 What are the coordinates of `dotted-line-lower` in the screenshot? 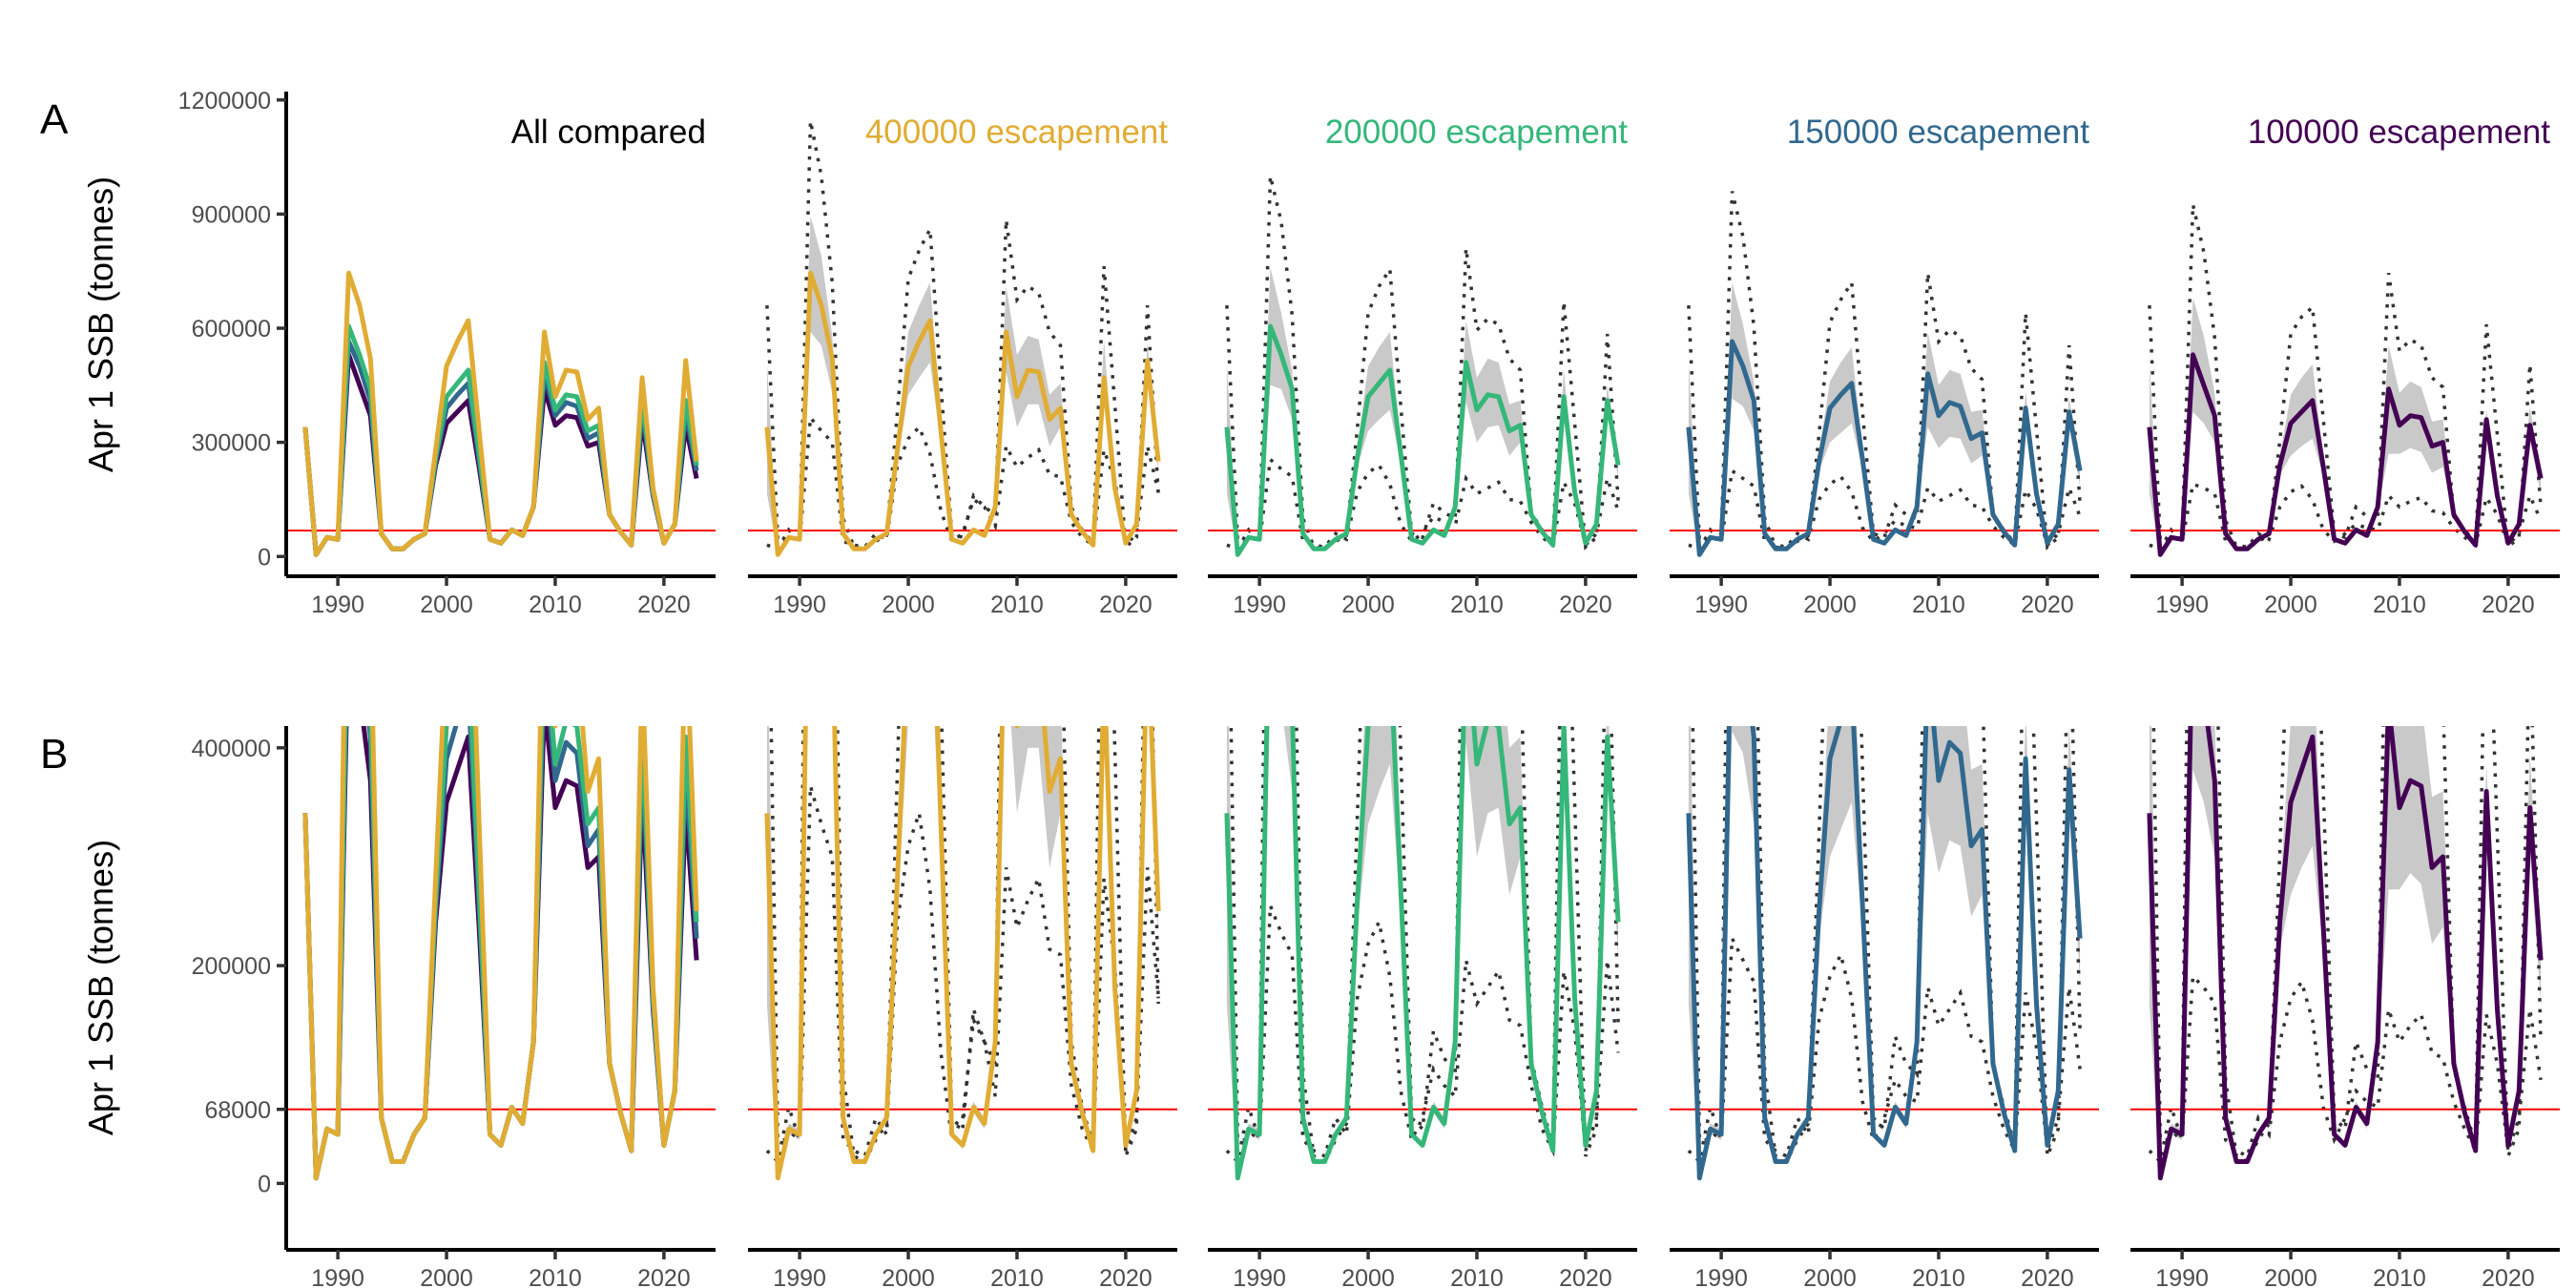 It's located at (962, 975).